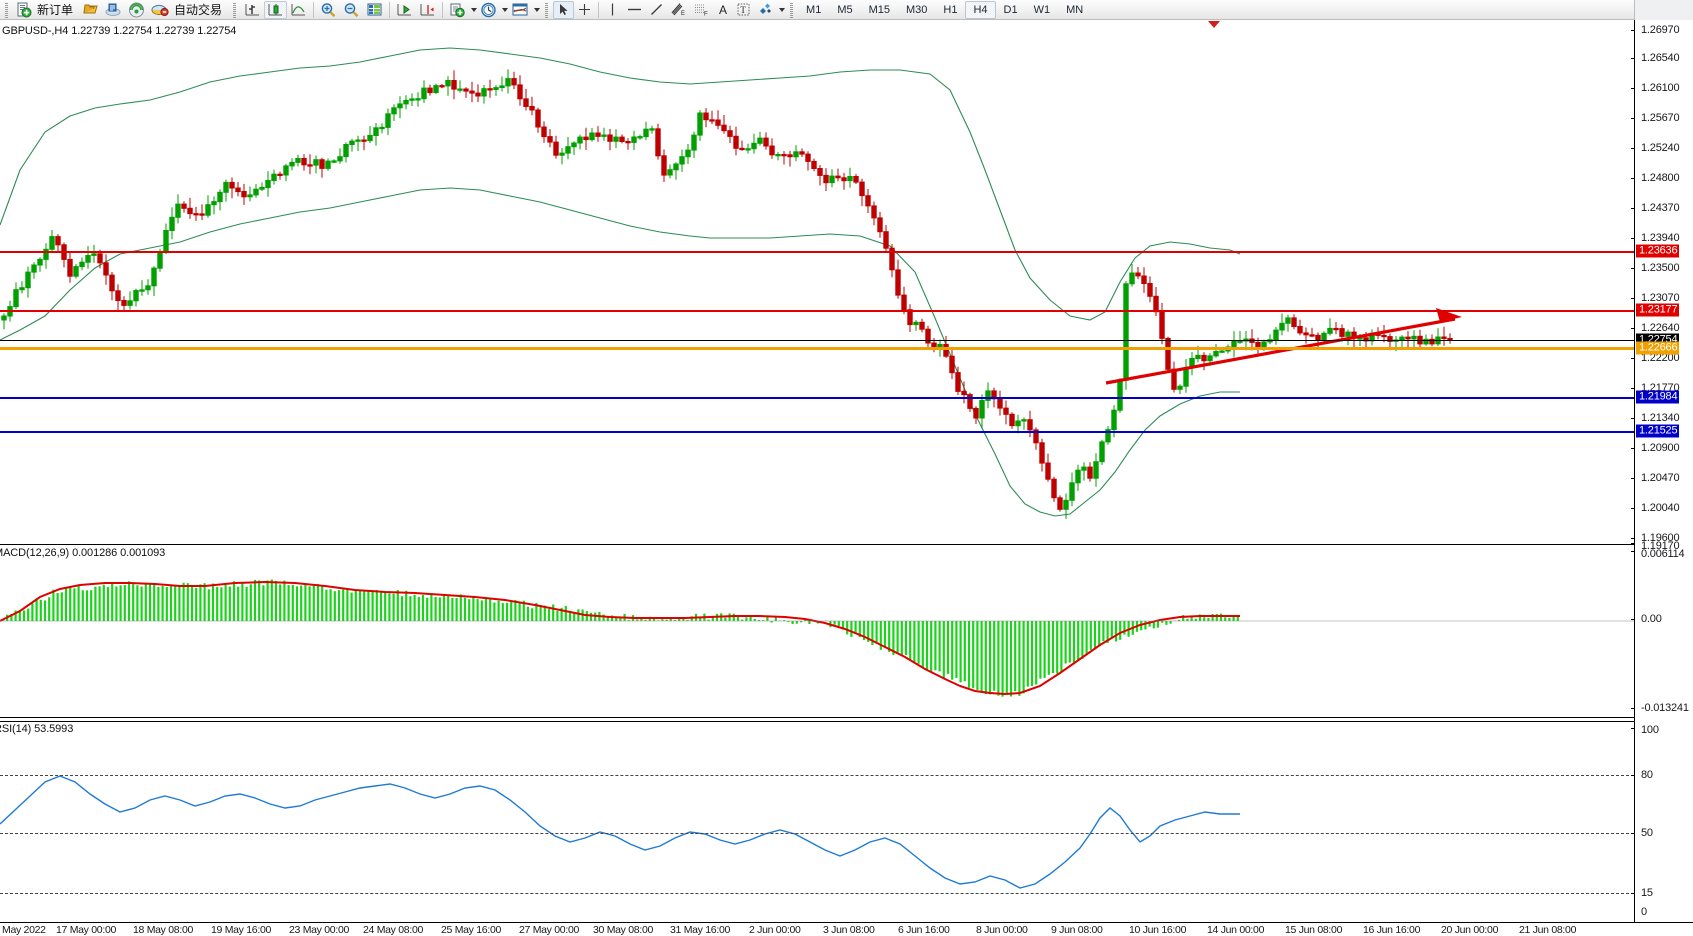  Describe the element at coordinates (917, 9) in the screenshot. I see `timeframe-m30: M30` at that location.